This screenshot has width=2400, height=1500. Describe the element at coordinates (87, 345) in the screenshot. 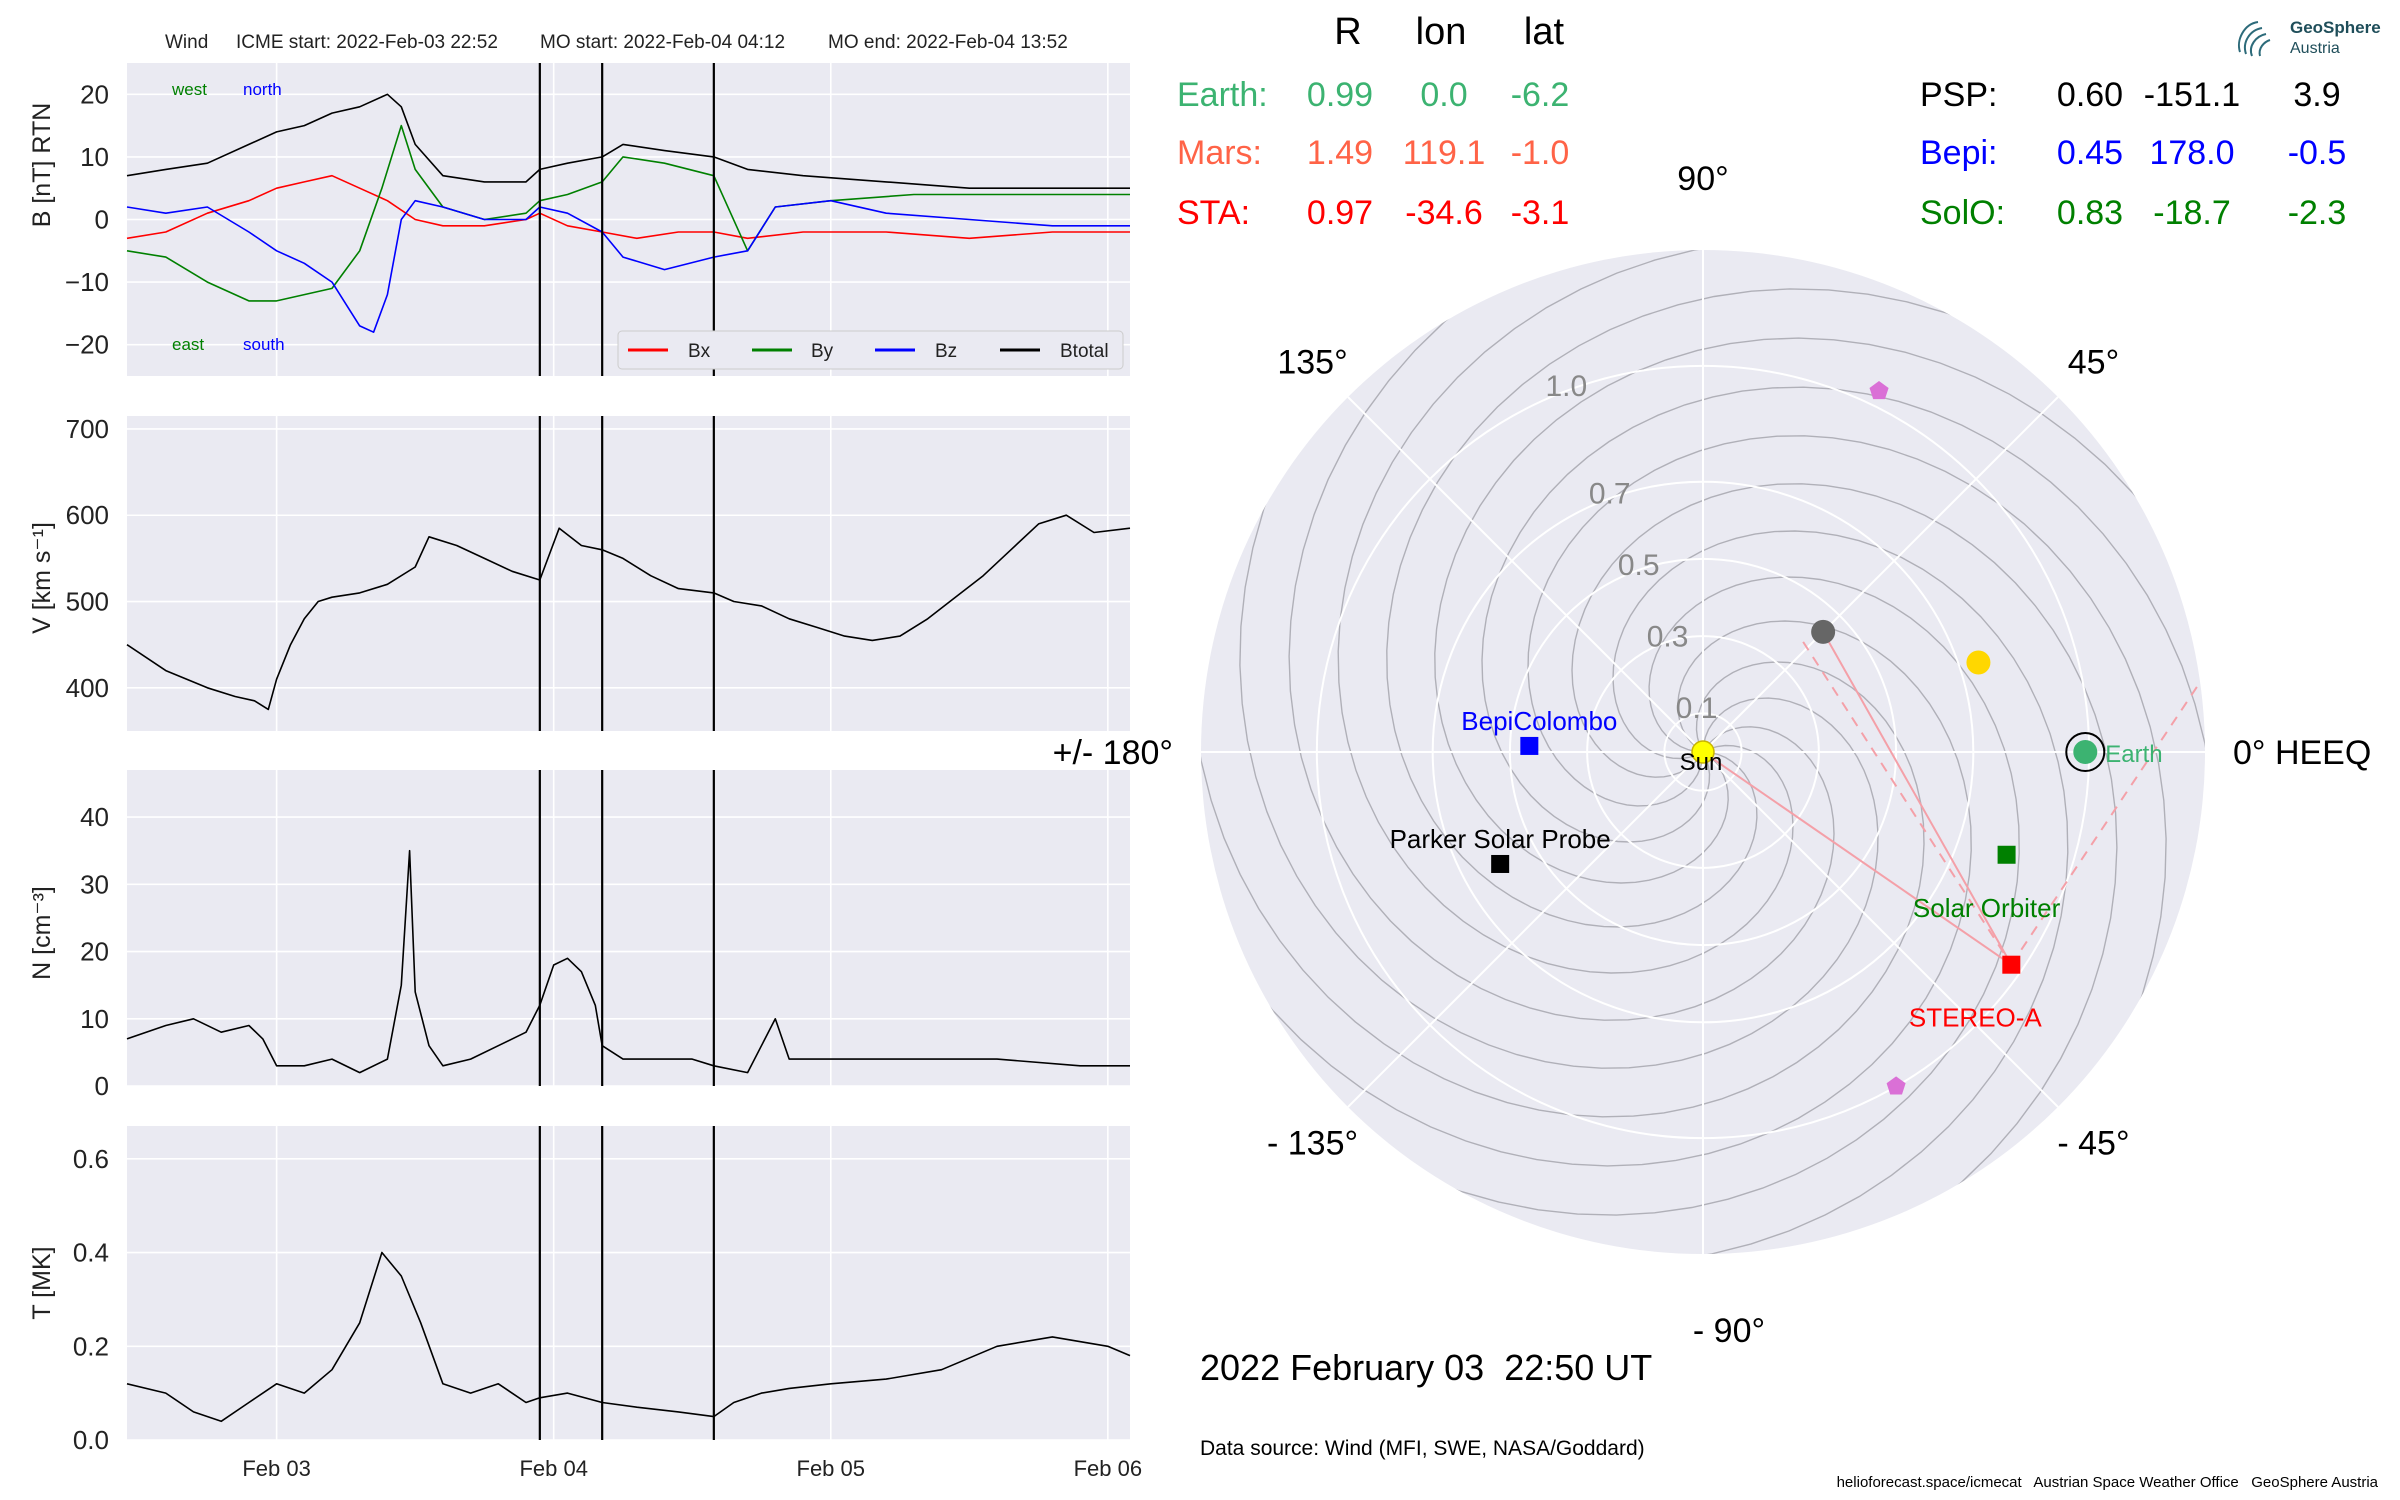

I see `y-tick-label: −20` at that location.